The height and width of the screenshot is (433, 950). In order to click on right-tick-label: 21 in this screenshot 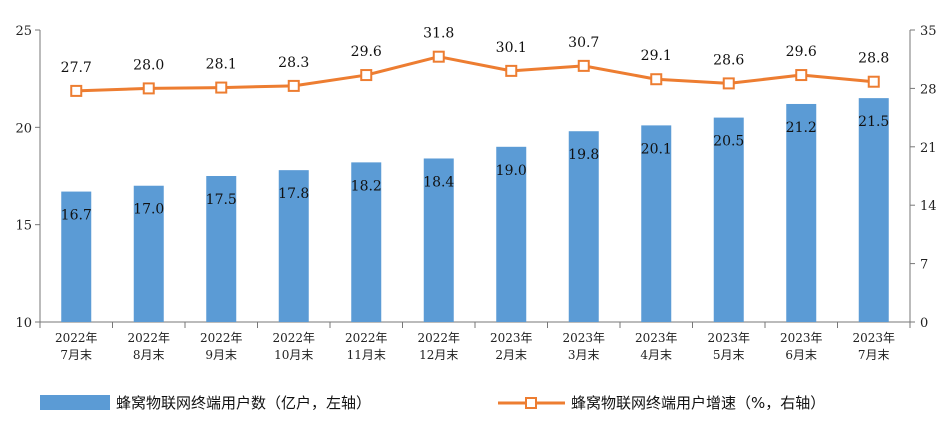, I will do `click(928, 148)`.